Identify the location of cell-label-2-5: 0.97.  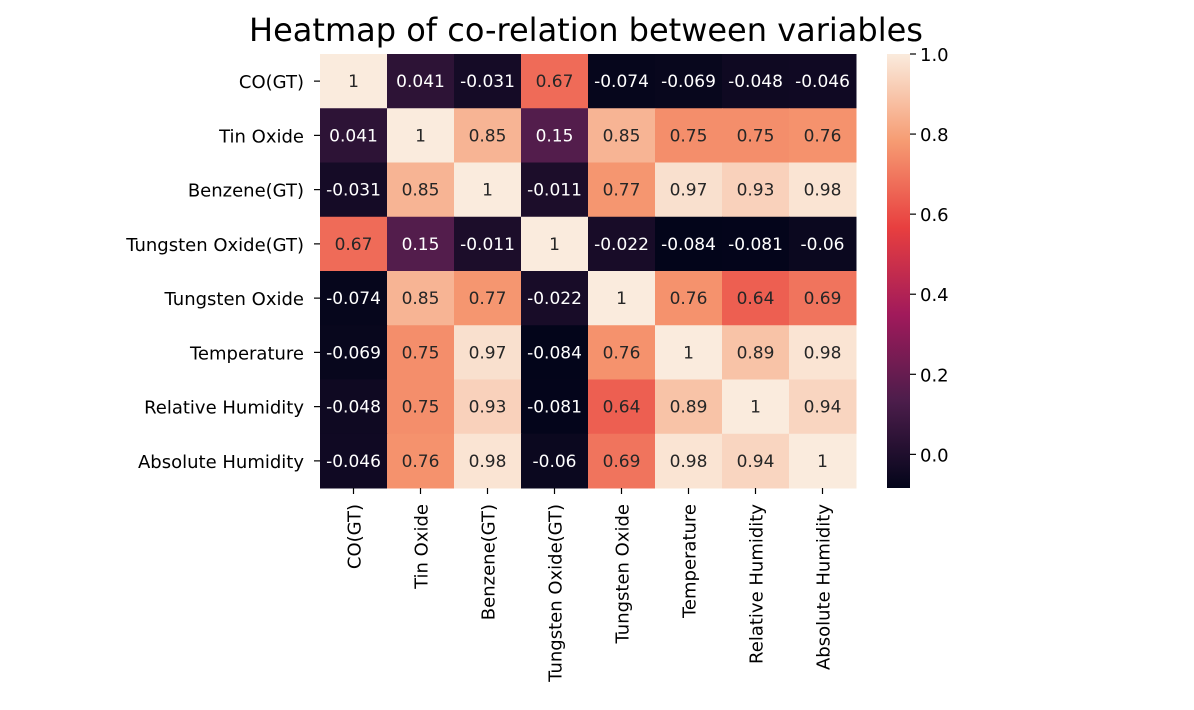
(689, 191).